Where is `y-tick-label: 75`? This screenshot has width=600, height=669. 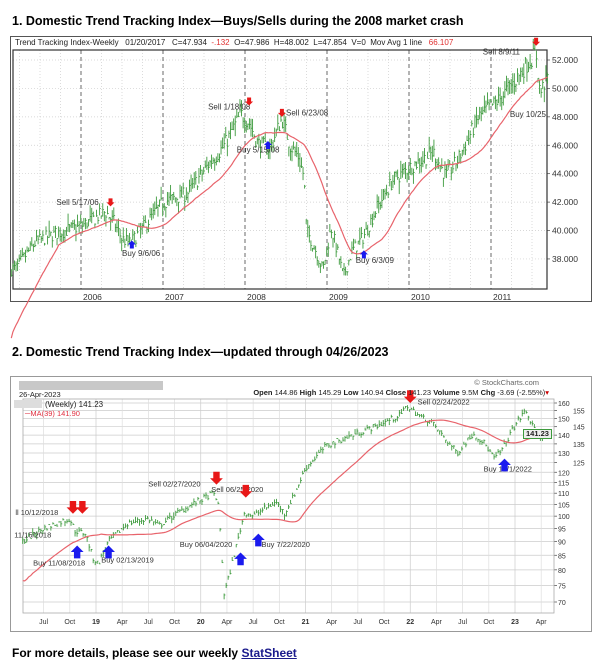
y-tick-label: 75 is located at coordinates (562, 586).